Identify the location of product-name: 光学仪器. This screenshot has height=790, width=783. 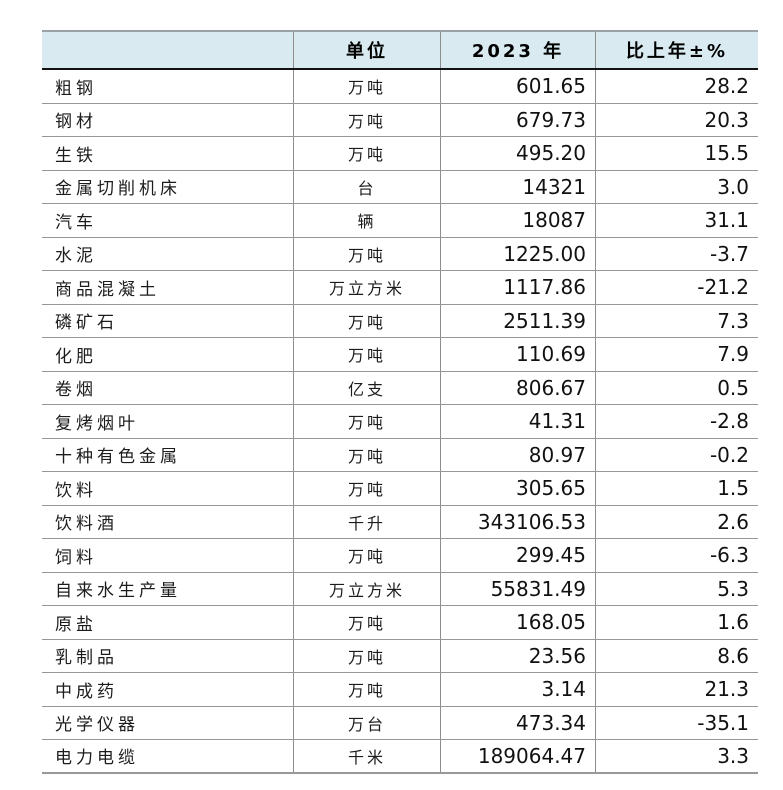
(97, 725).